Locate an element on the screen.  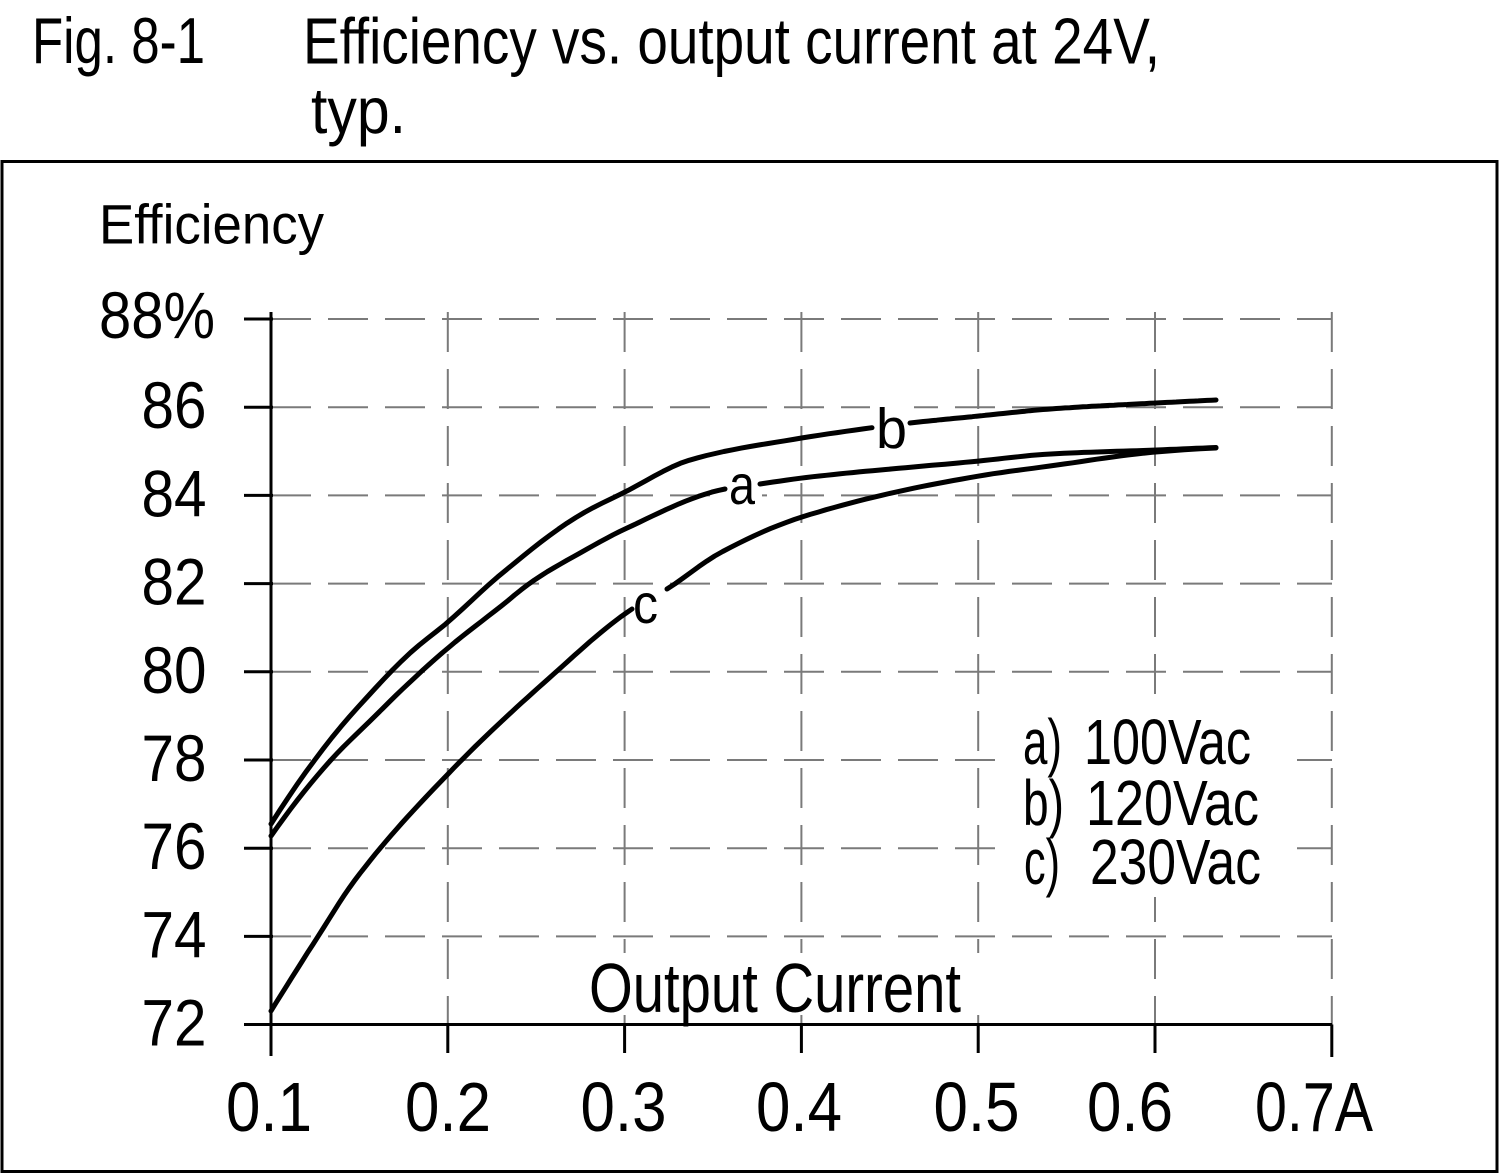
svg-text: b) is located at coordinates (1043, 803).